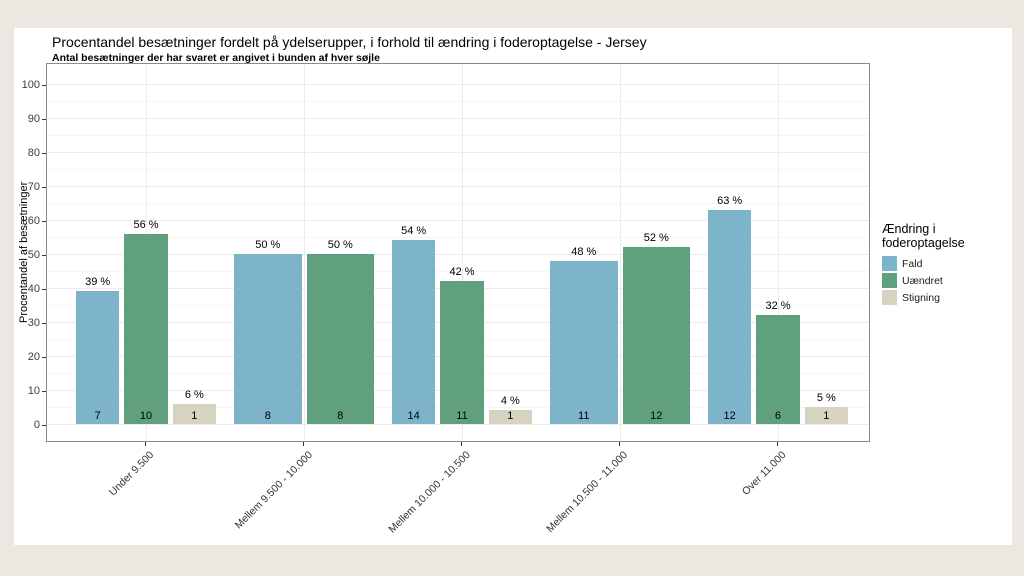 The width and height of the screenshot is (1024, 576). Describe the element at coordinates (33, 255) in the screenshot. I see `y-tick-label: 50` at that location.